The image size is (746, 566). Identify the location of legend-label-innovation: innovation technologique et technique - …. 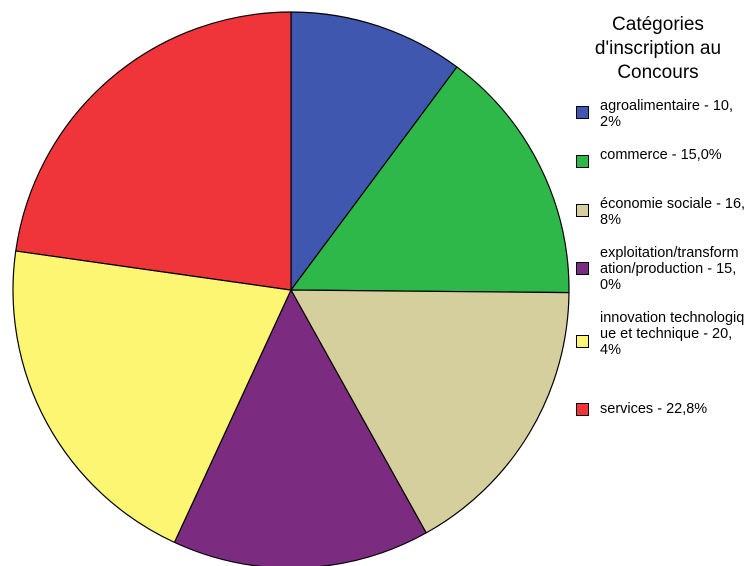
(672, 334).